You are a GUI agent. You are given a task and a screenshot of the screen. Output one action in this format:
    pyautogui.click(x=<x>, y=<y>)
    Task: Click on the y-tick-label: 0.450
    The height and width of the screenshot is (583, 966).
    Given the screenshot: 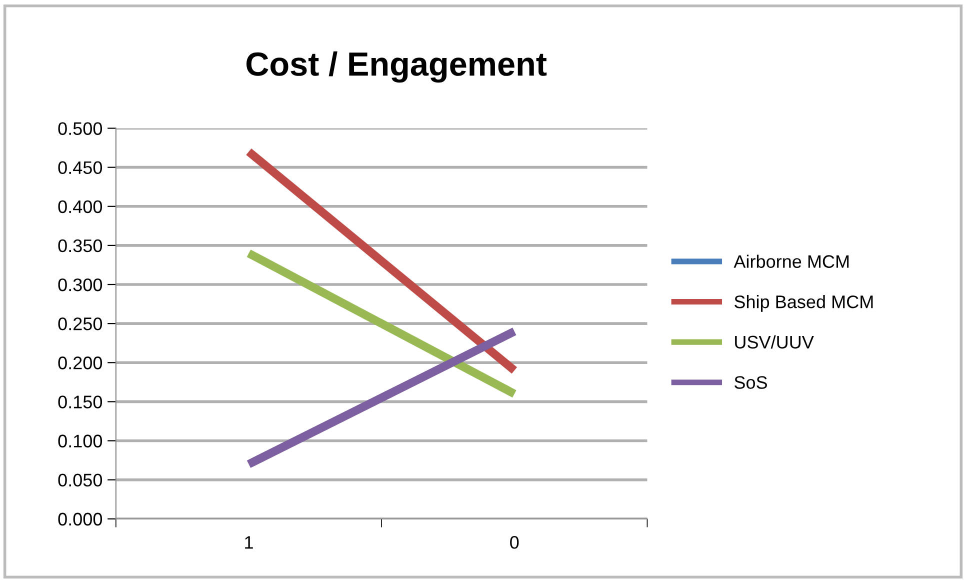 What is the action you would take?
    pyautogui.click(x=80, y=167)
    